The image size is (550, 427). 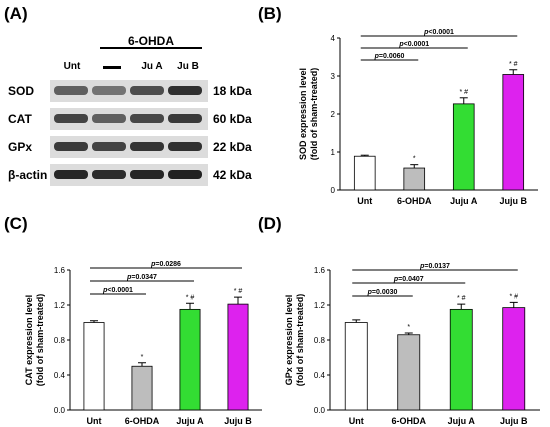 What do you see at coordinates (389, 56) in the screenshot?
I see `comparison-p-value: p=0.0060` at bounding box center [389, 56].